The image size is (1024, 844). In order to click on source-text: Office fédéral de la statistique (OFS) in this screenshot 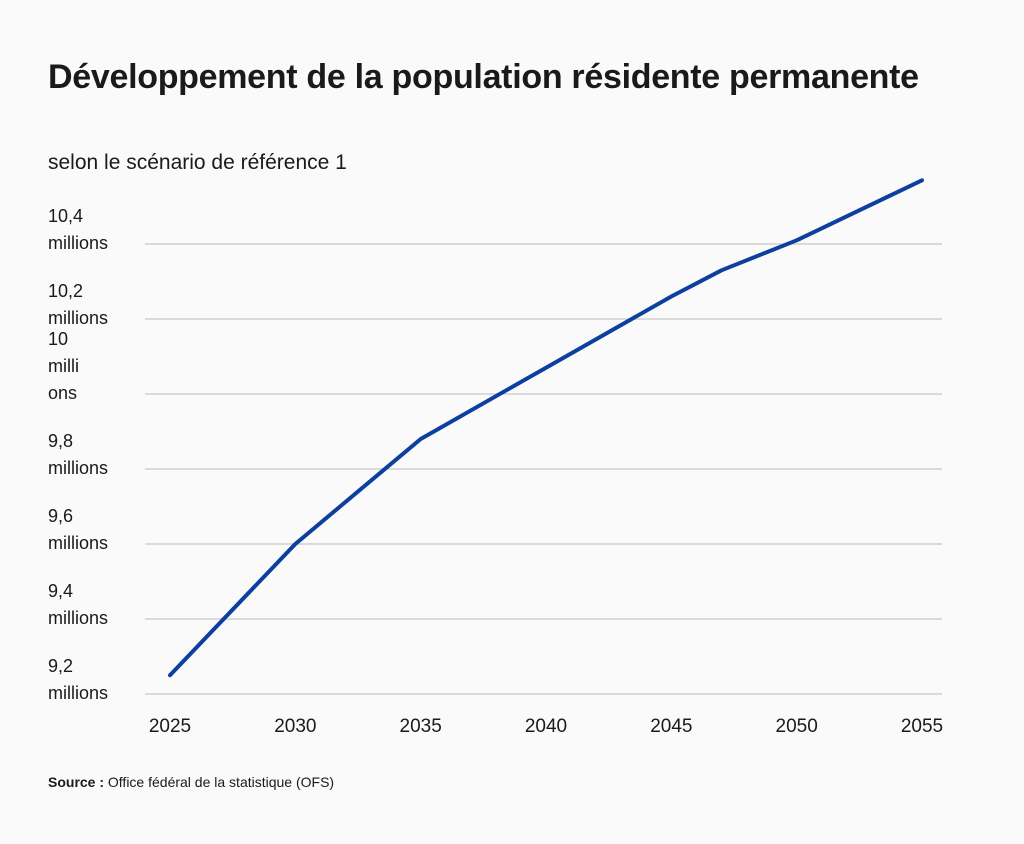, I will do `click(221, 782)`.